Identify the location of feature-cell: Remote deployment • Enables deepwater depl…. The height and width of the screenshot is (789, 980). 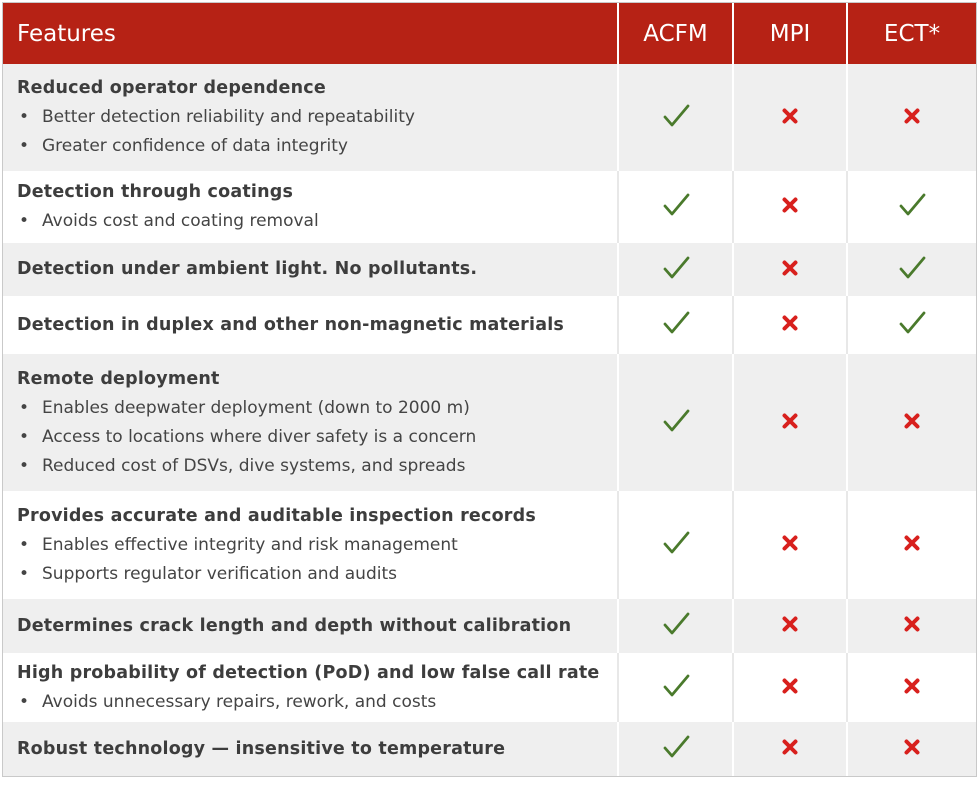
(311, 422).